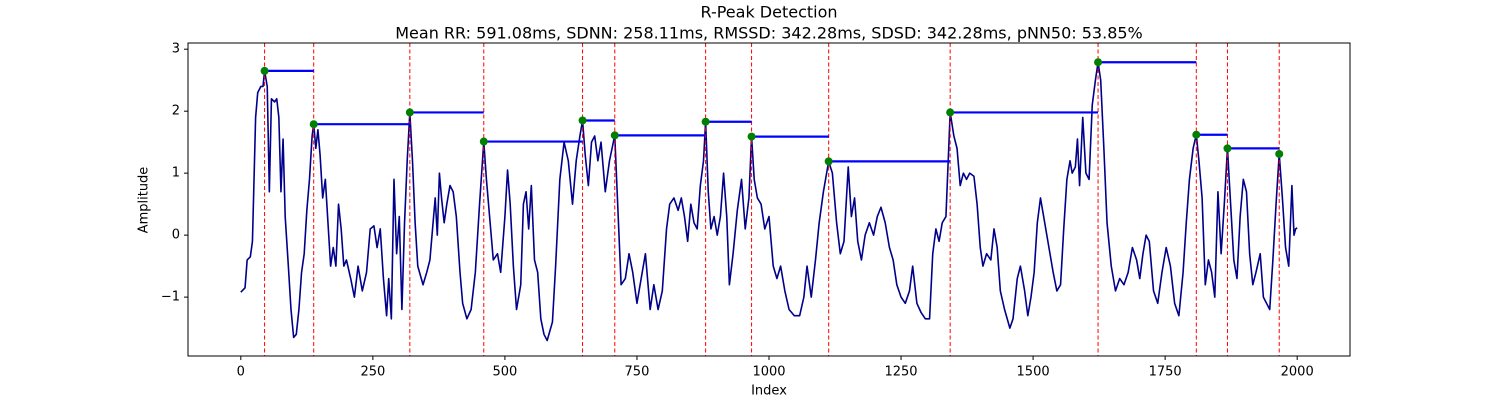 The width and height of the screenshot is (1500, 400). Describe the element at coordinates (170, 297) in the screenshot. I see `y-tick-label: −1` at that location.